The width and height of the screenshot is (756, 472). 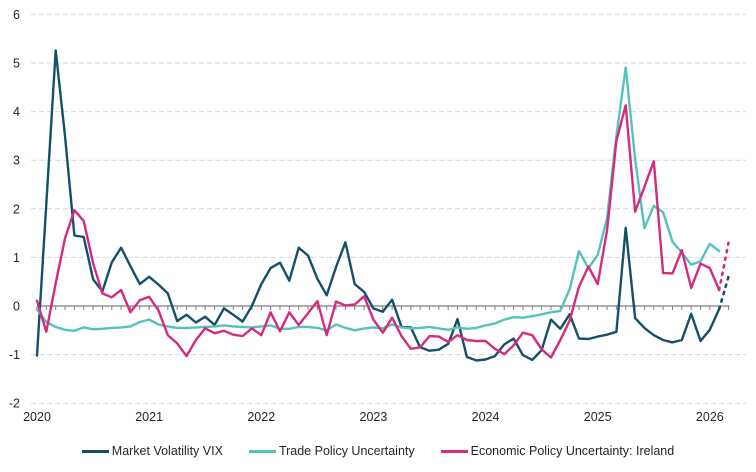 What do you see at coordinates (37, 417) in the screenshot?
I see `x-axis-label: 2020` at bounding box center [37, 417].